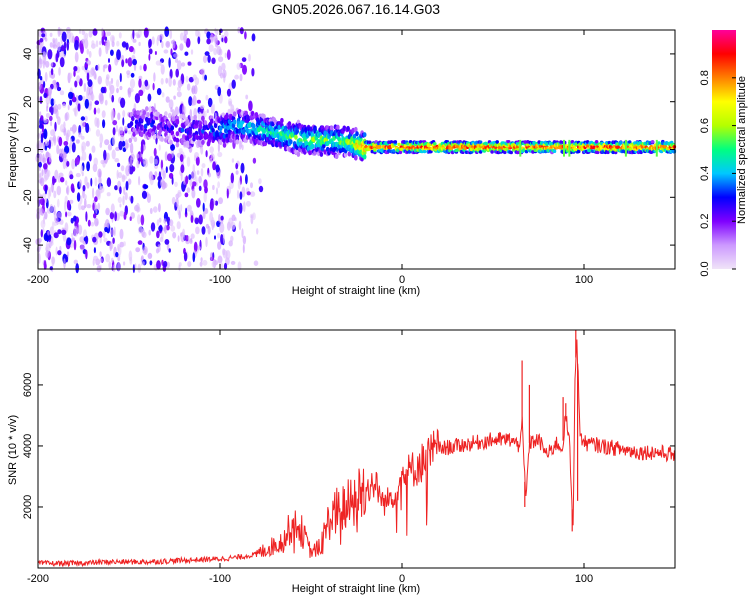  I want to click on ridge-glitch, so click(564, 148).